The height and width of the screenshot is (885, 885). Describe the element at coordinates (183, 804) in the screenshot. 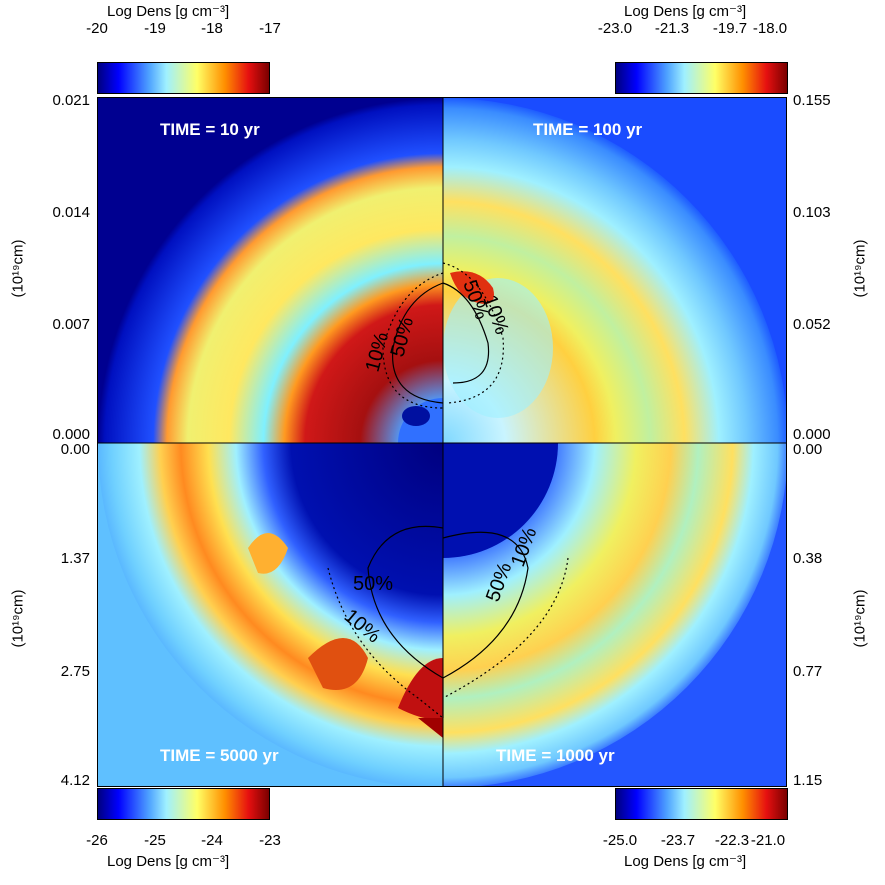

I see `colorbar-bottom-left` at that location.